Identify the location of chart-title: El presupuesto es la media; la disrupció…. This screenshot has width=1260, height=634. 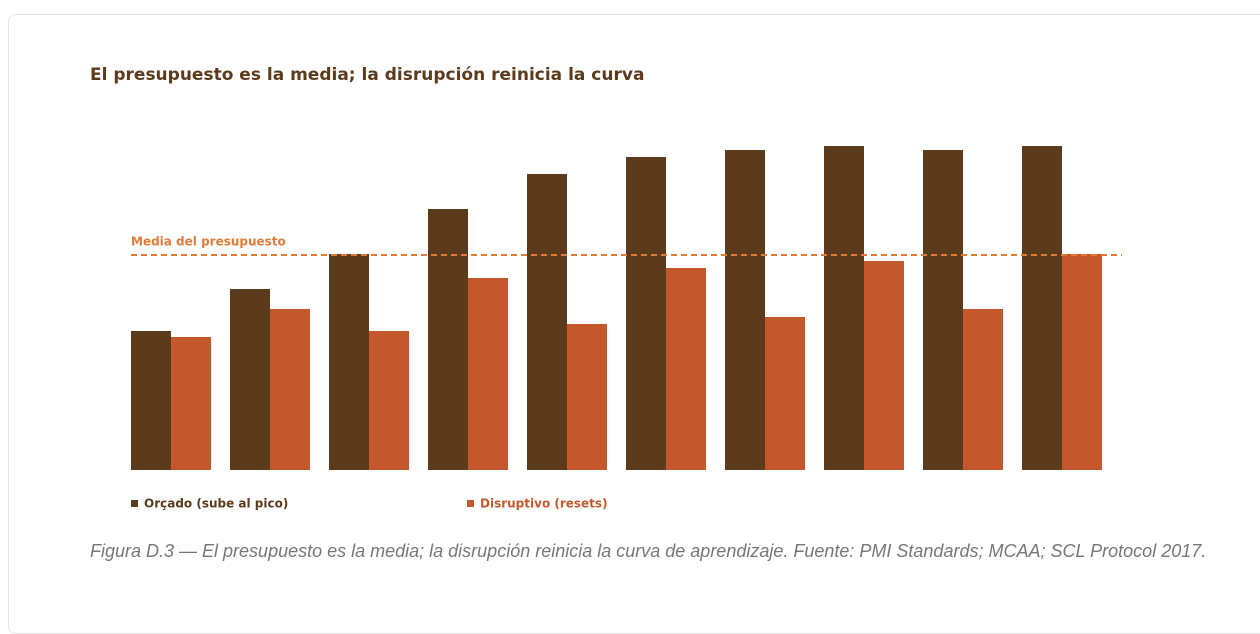
(367, 75).